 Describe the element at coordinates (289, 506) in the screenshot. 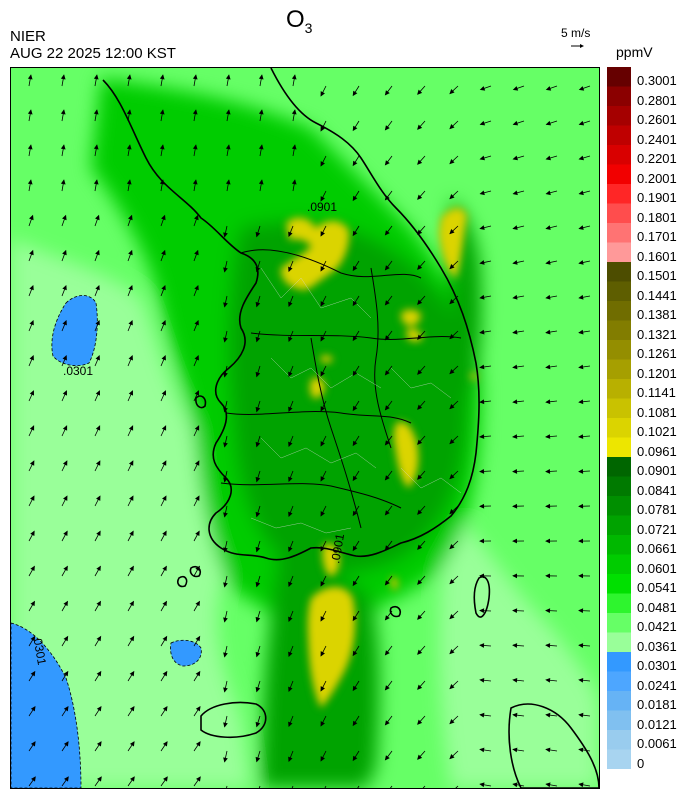

I see `west-islands-outline` at that location.